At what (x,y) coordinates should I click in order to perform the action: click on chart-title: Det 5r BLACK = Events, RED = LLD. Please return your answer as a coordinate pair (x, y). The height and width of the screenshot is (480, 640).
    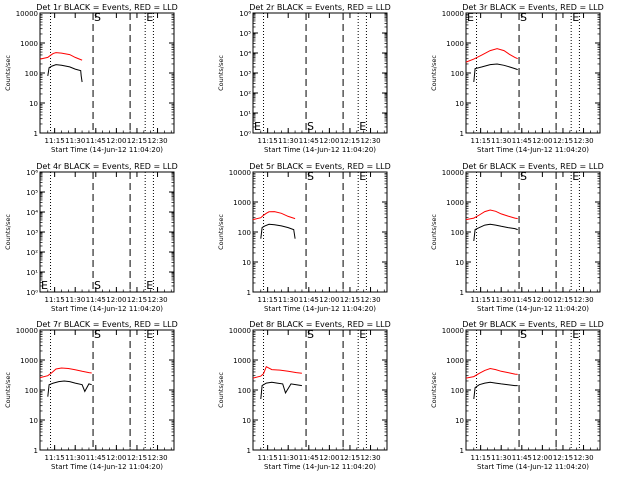
    Looking at the image, I should click on (320, 166).